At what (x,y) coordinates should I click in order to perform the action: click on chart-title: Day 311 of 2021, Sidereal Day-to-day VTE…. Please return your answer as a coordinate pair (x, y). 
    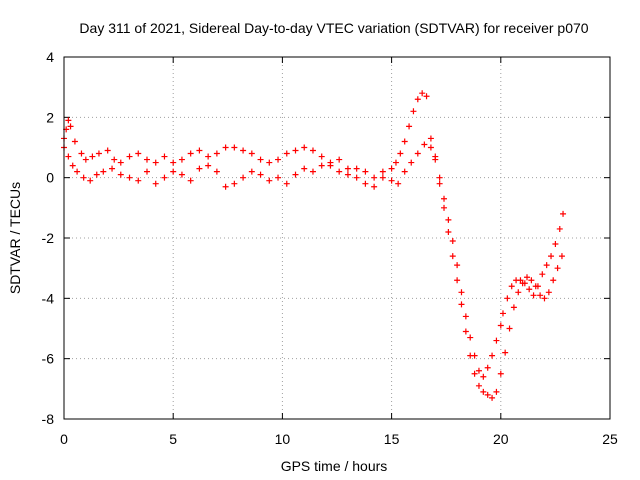
    Looking at the image, I should click on (333, 28).